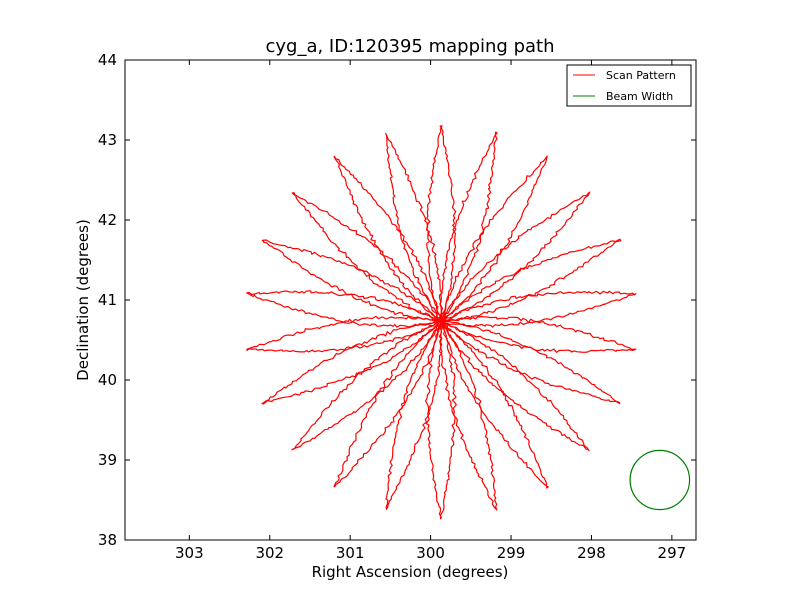  Describe the element at coordinates (107, 140) in the screenshot. I see `y-tick-label: 43` at that location.